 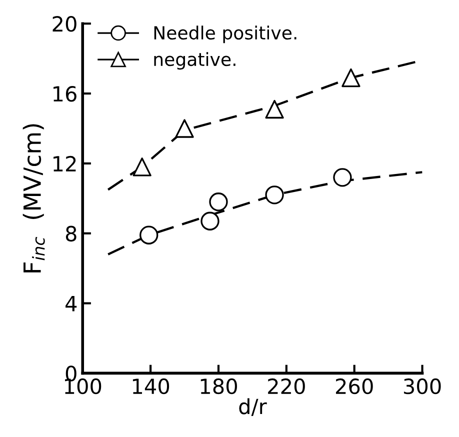 What do you see at coordinates (64, 24) in the screenshot?
I see `y-tick-label: 20` at bounding box center [64, 24].